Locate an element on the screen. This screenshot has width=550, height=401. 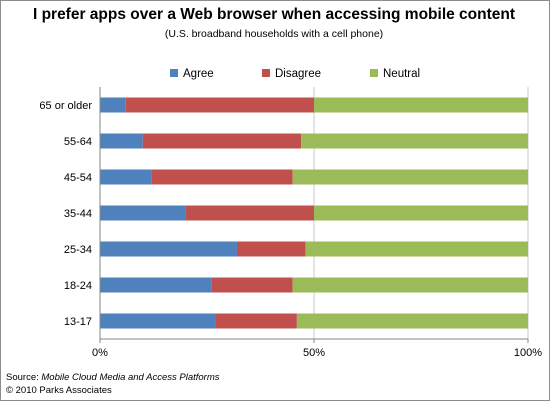
legend-item-agree: Agree is located at coordinates (192, 75).